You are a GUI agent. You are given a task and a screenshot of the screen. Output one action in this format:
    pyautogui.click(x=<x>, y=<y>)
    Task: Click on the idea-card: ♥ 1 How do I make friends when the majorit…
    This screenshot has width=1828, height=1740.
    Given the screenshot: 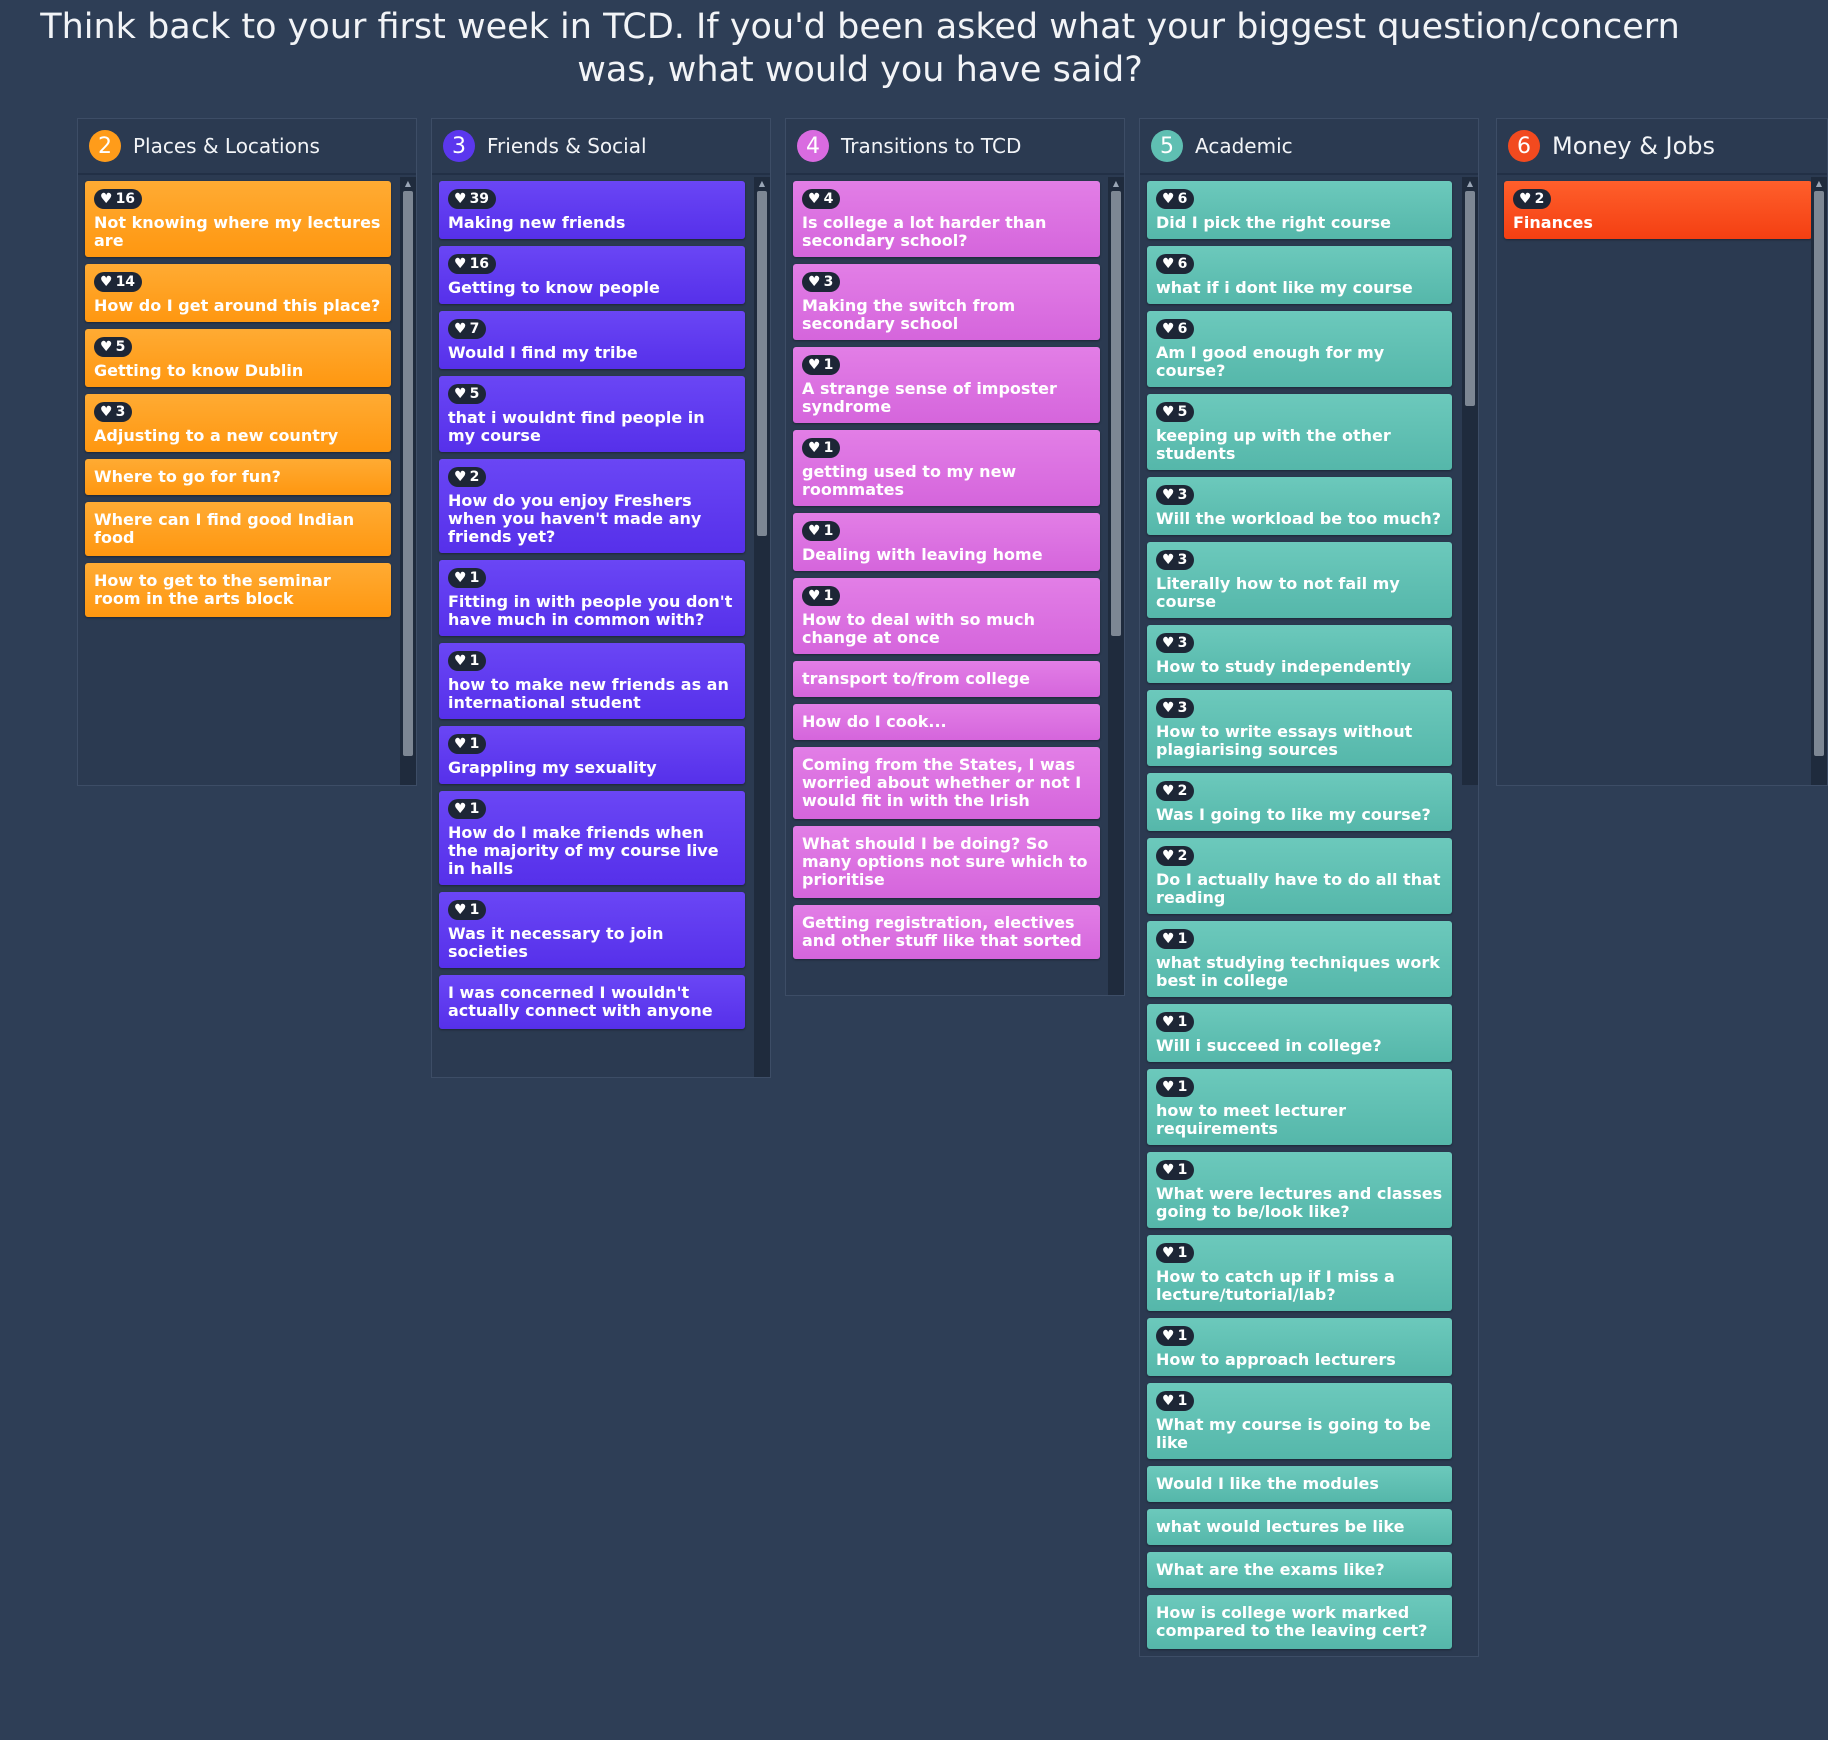 What is the action you would take?
    pyautogui.click(x=592, y=838)
    